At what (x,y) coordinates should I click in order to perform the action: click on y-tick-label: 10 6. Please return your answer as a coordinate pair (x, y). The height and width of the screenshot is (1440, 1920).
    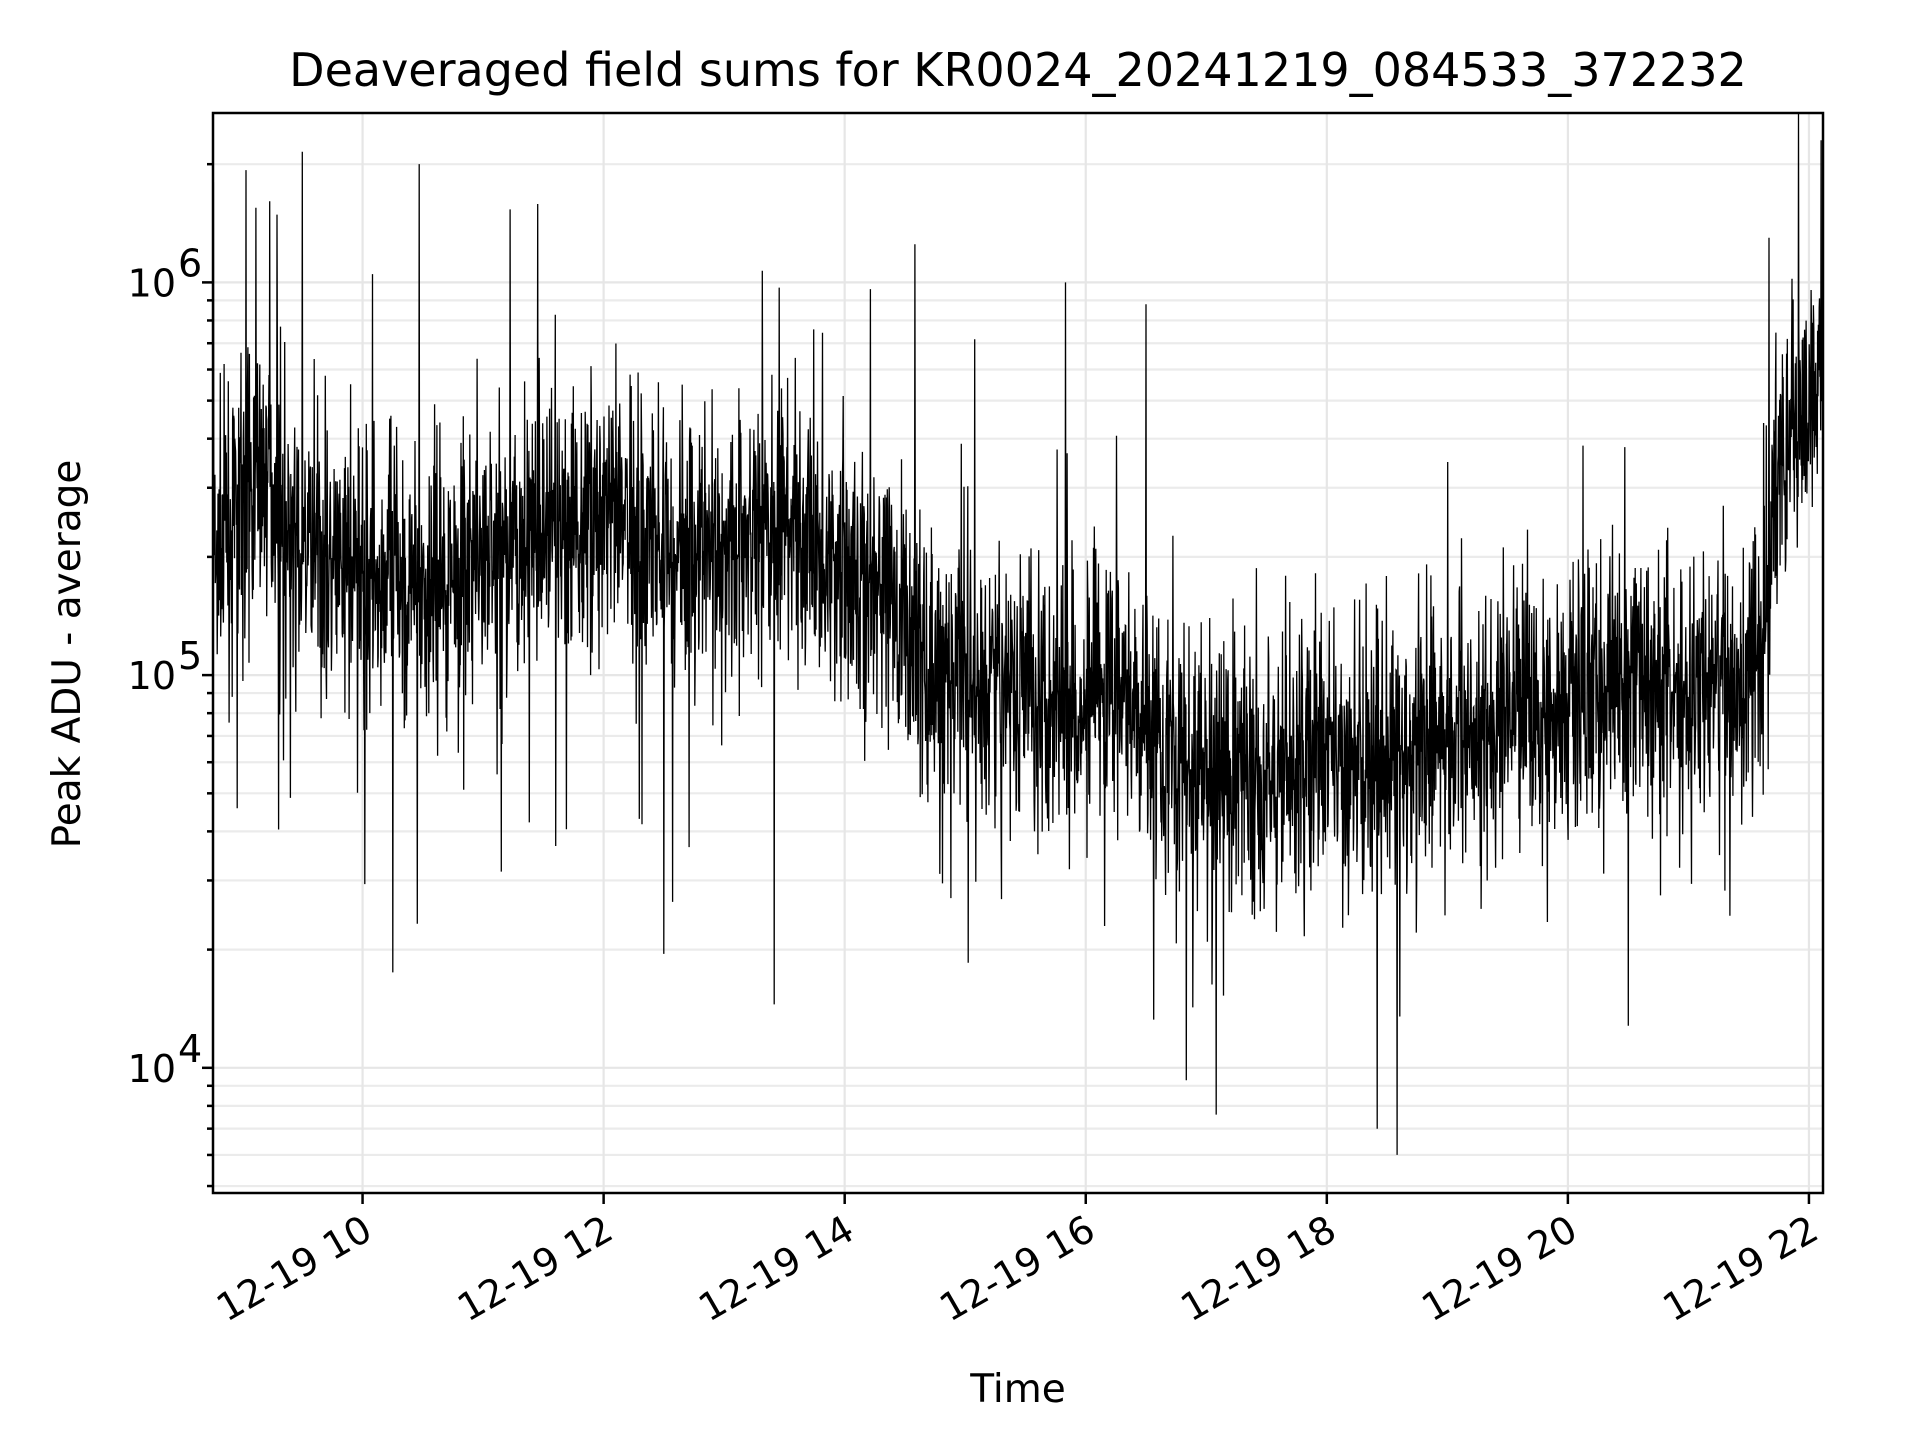
    Looking at the image, I should click on (165, 273).